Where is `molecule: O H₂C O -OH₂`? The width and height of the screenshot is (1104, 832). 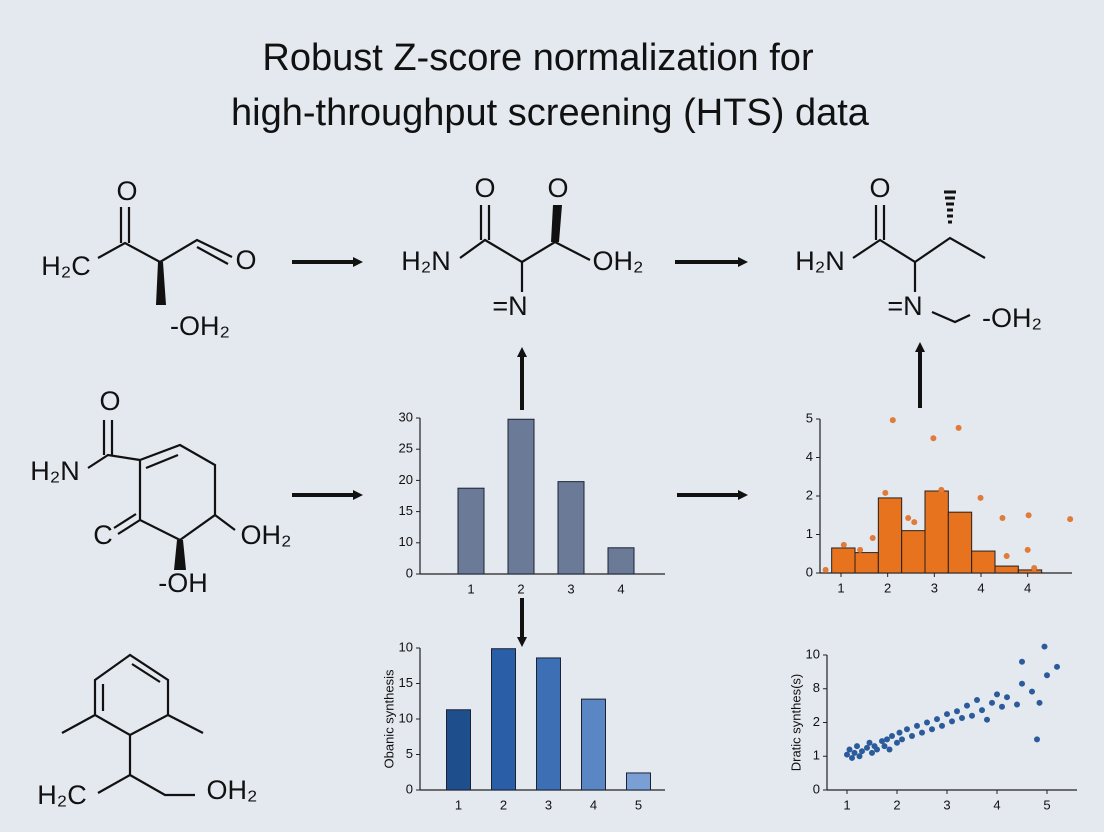
molecule: O H₂C O -OH₂ is located at coordinates (148, 258).